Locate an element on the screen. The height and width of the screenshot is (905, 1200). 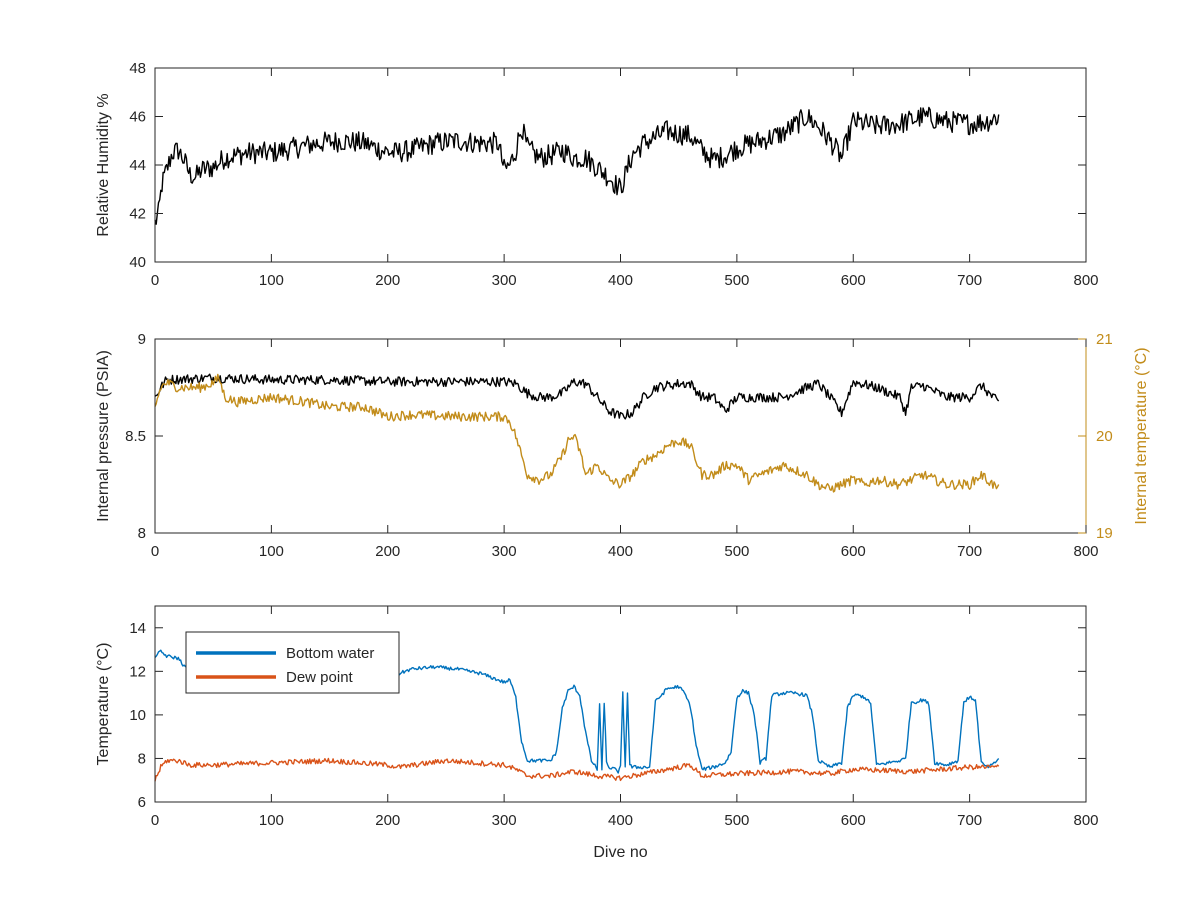
series-line-dew-point is located at coordinates (577, 769).